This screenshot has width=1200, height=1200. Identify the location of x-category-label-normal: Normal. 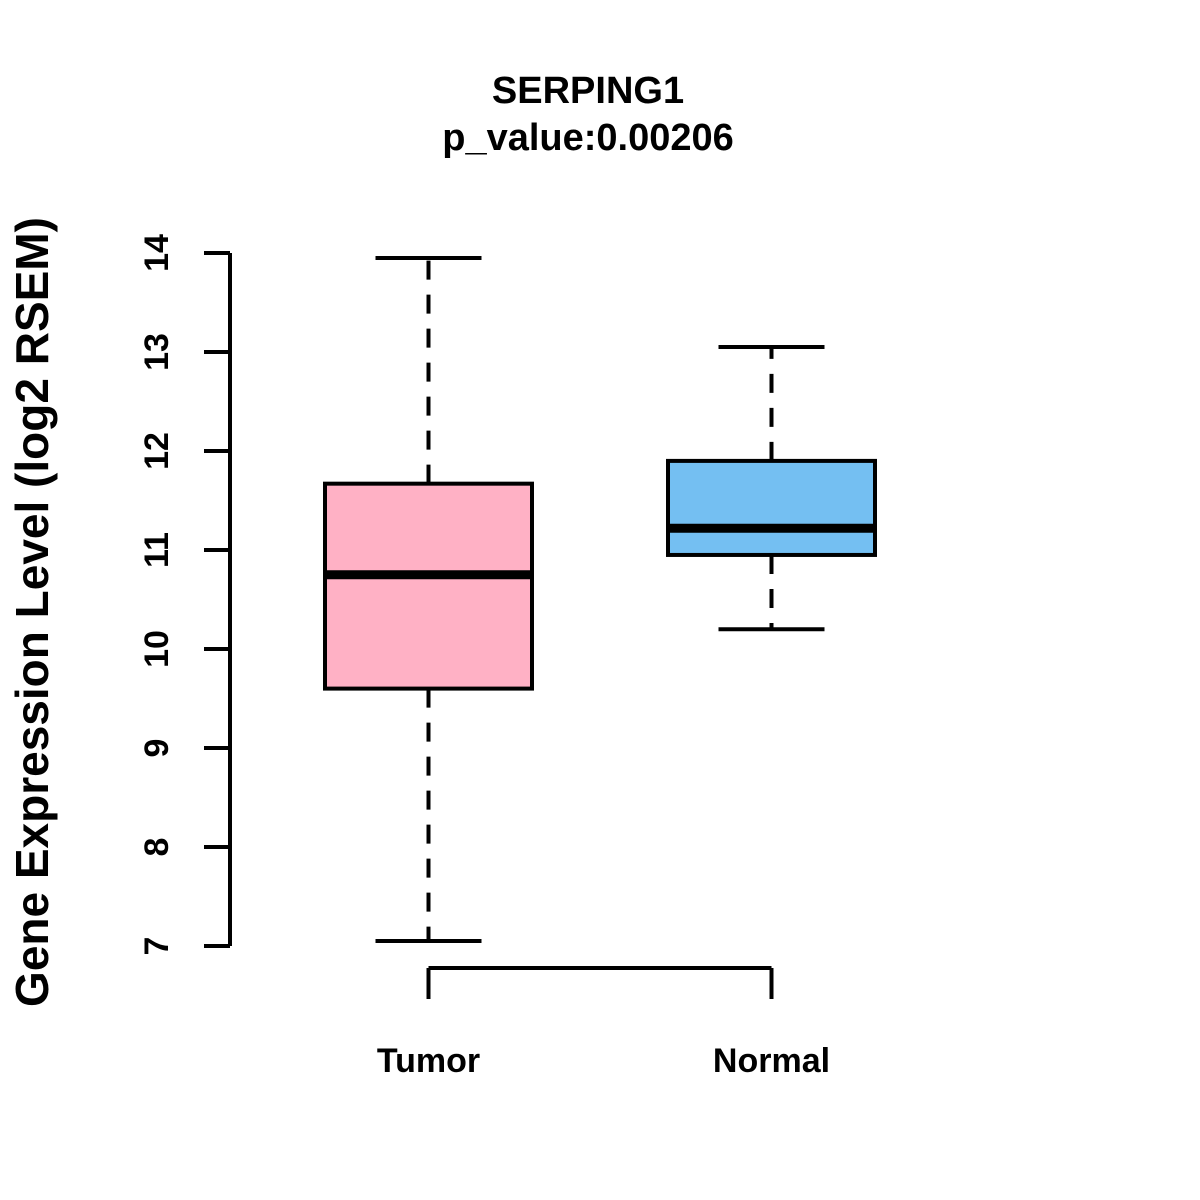
(771, 1061).